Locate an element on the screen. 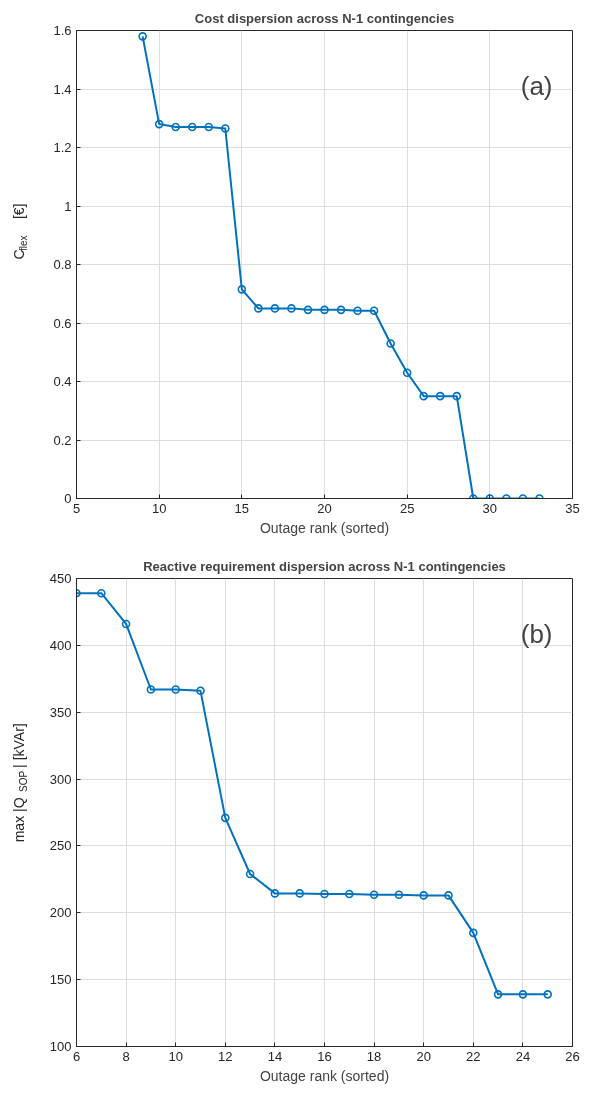 The height and width of the screenshot is (1099, 609). x-tick-label: 26 is located at coordinates (572, 1056).